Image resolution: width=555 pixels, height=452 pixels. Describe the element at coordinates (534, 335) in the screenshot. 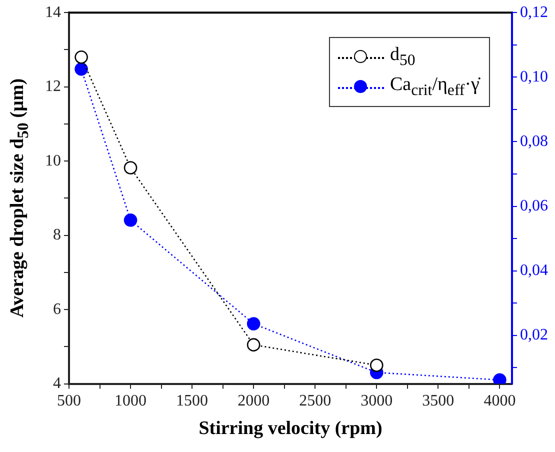

I see `y2-tick-label: 0,02` at that location.